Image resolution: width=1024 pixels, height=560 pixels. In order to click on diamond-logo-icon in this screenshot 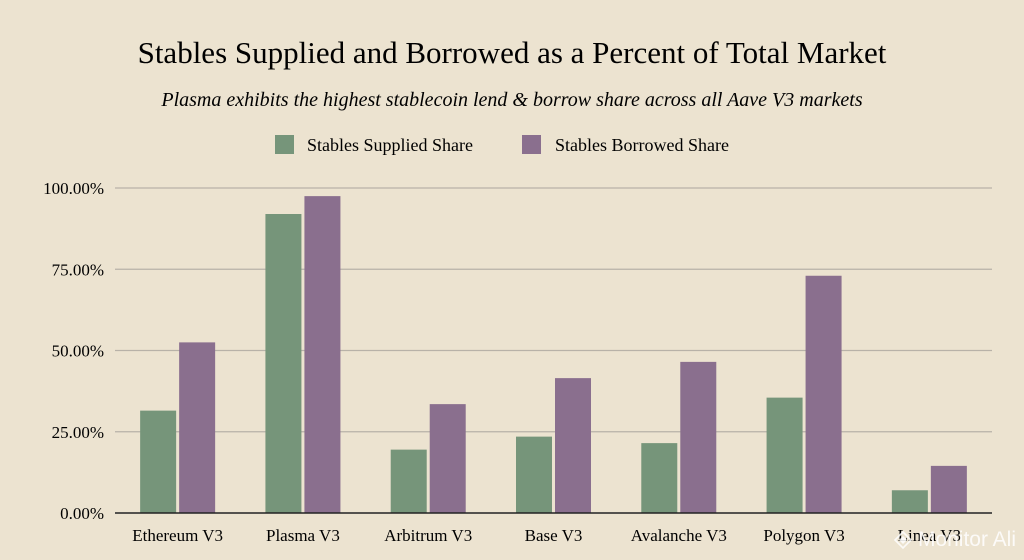, I will do `click(902, 540)`.